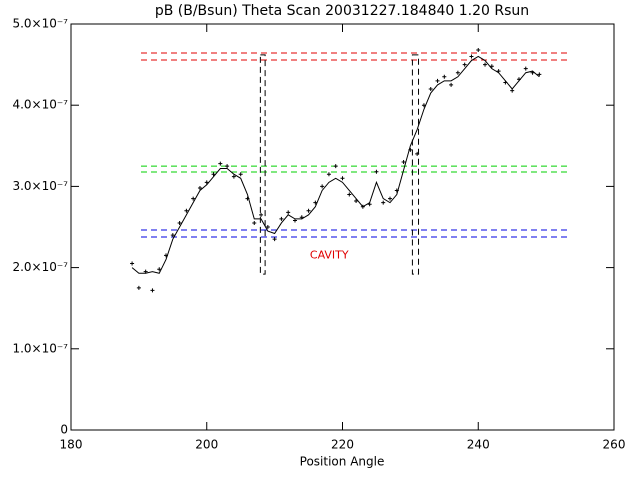 The image size is (640, 480). What do you see at coordinates (40, 348) in the screenshot?
I see `y-tick-label: 1.0×10⁻⁷` at bounding box center [40, 348].